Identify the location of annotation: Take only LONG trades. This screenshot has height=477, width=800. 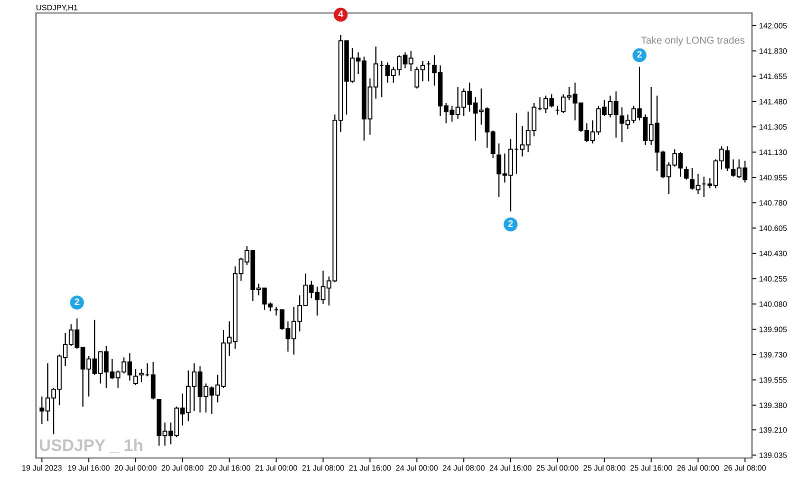
(692, 41).